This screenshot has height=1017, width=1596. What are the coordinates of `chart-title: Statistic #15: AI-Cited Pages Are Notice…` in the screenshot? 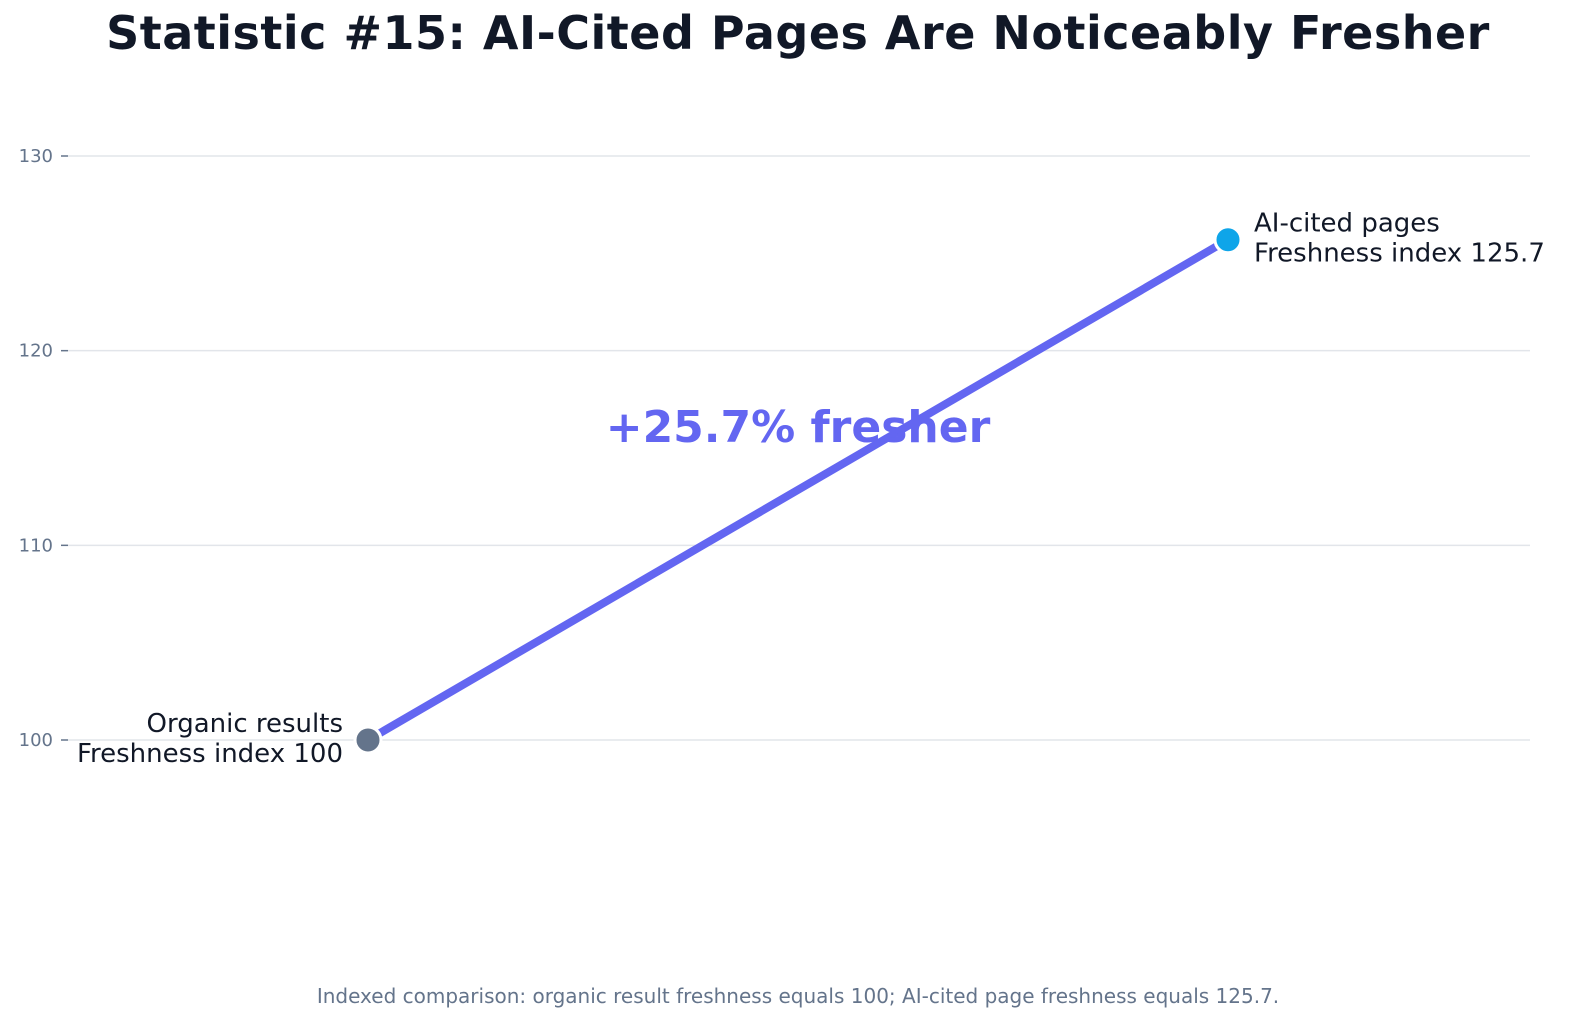 It's located at (798, 33).